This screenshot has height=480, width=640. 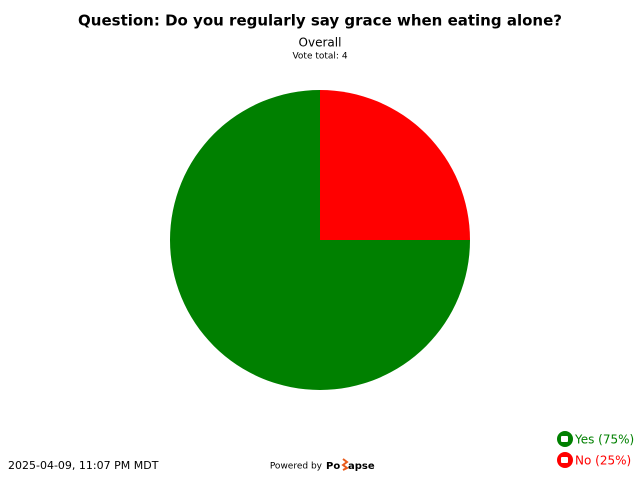 I want to click on powered-by: Powered by, so click(x=296, y=467).